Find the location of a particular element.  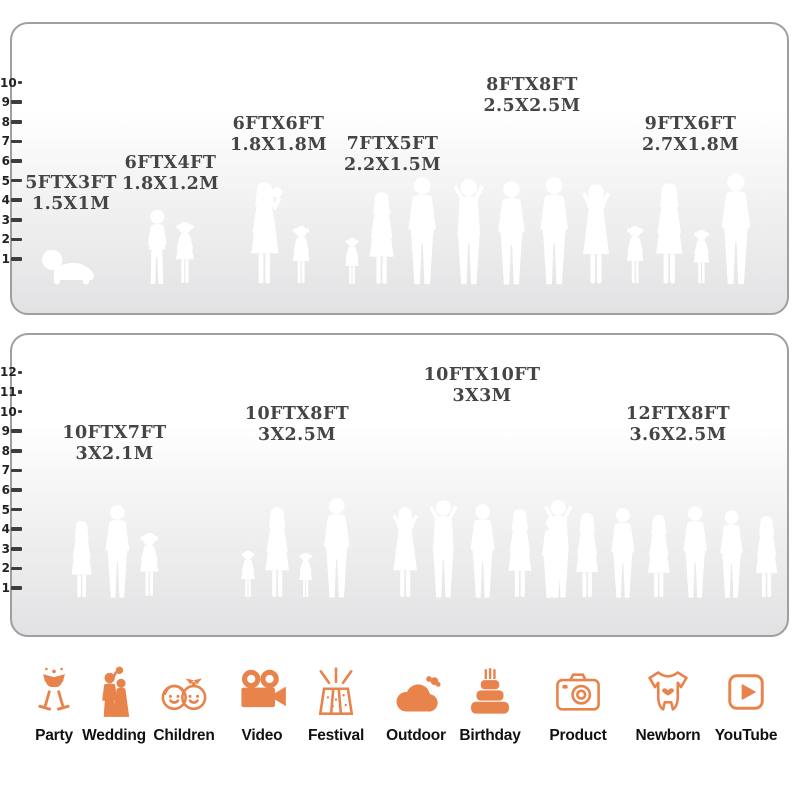

category-youtube: YouTube is located at coordinates (746, 700).